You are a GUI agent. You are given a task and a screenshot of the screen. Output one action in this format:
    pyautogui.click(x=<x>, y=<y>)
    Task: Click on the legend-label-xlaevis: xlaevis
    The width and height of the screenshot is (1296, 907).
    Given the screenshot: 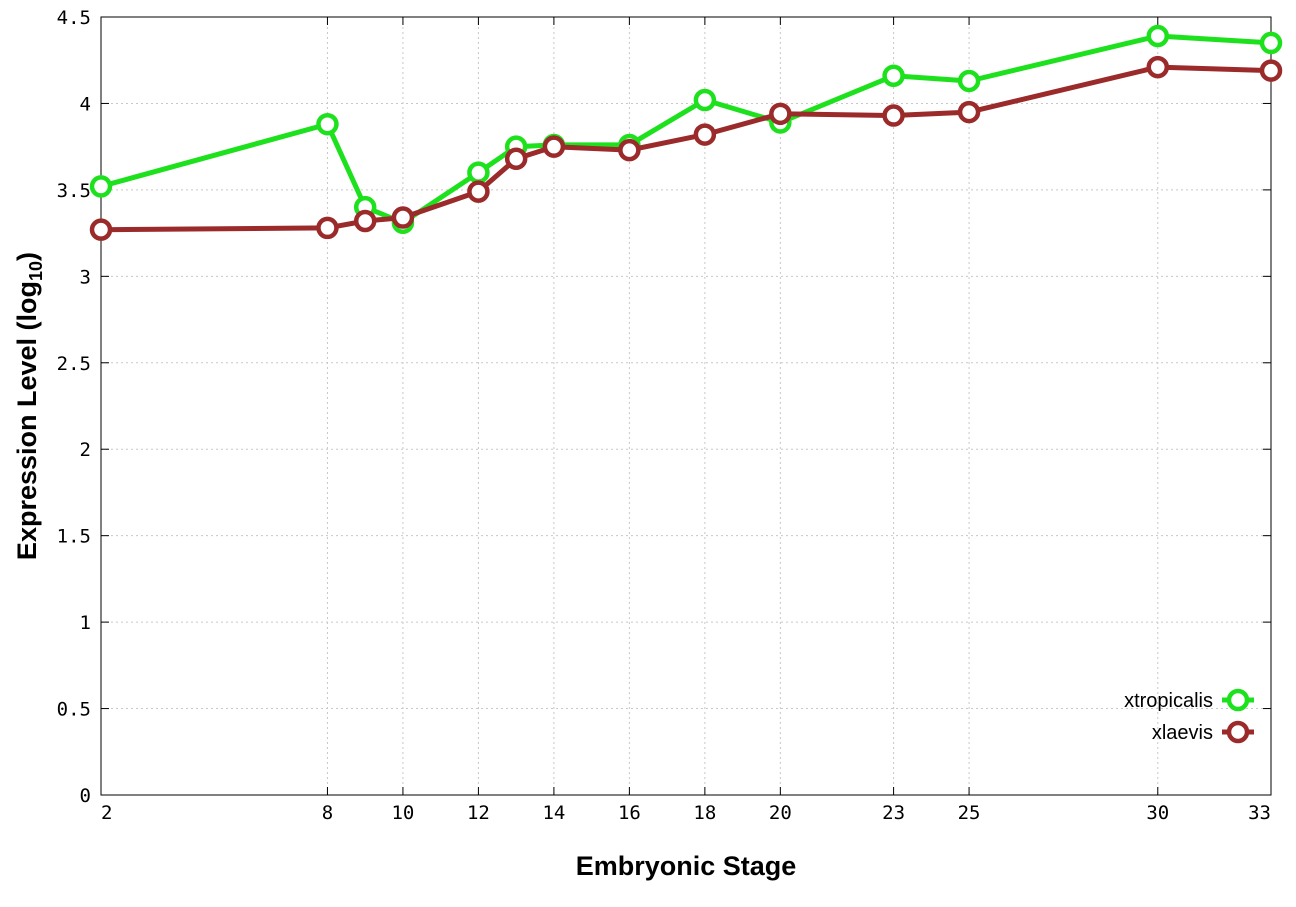 What is the action you would take?
    pyautogui.click(x=1182, y=733)
    